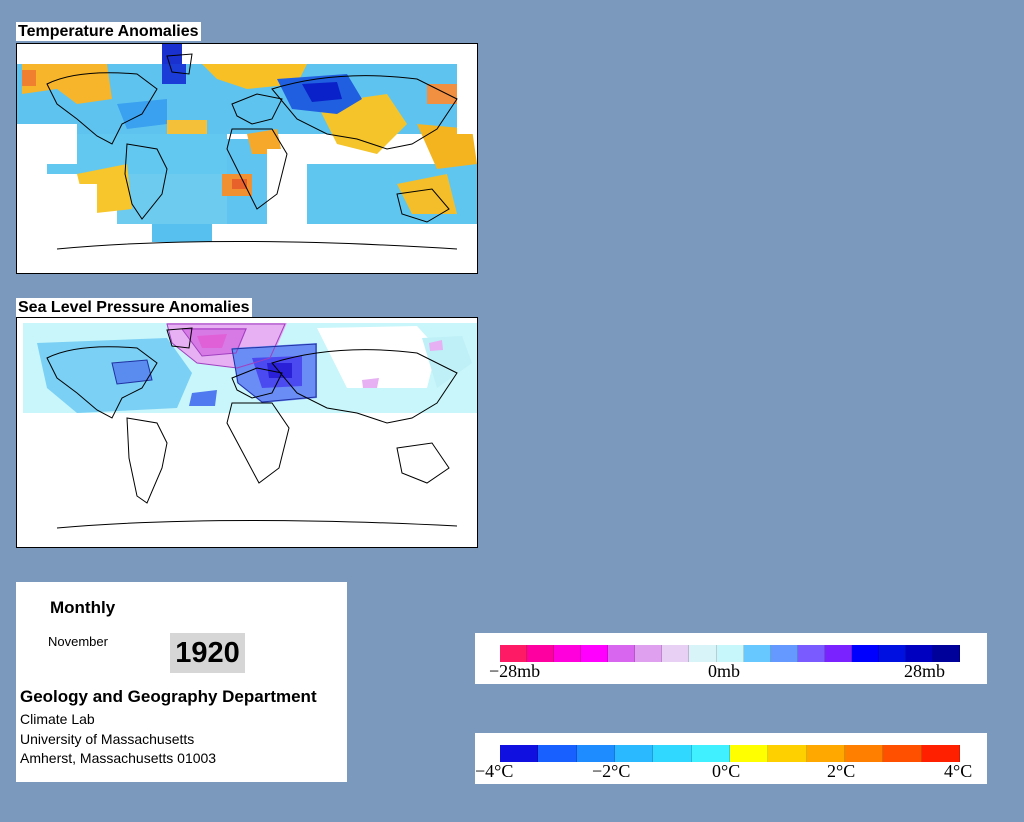  What do you see at coordinates (724, 671) in the screenshot?
I see `pressure-legend-mid-label: 0mb` at bounding box center [724, 671].